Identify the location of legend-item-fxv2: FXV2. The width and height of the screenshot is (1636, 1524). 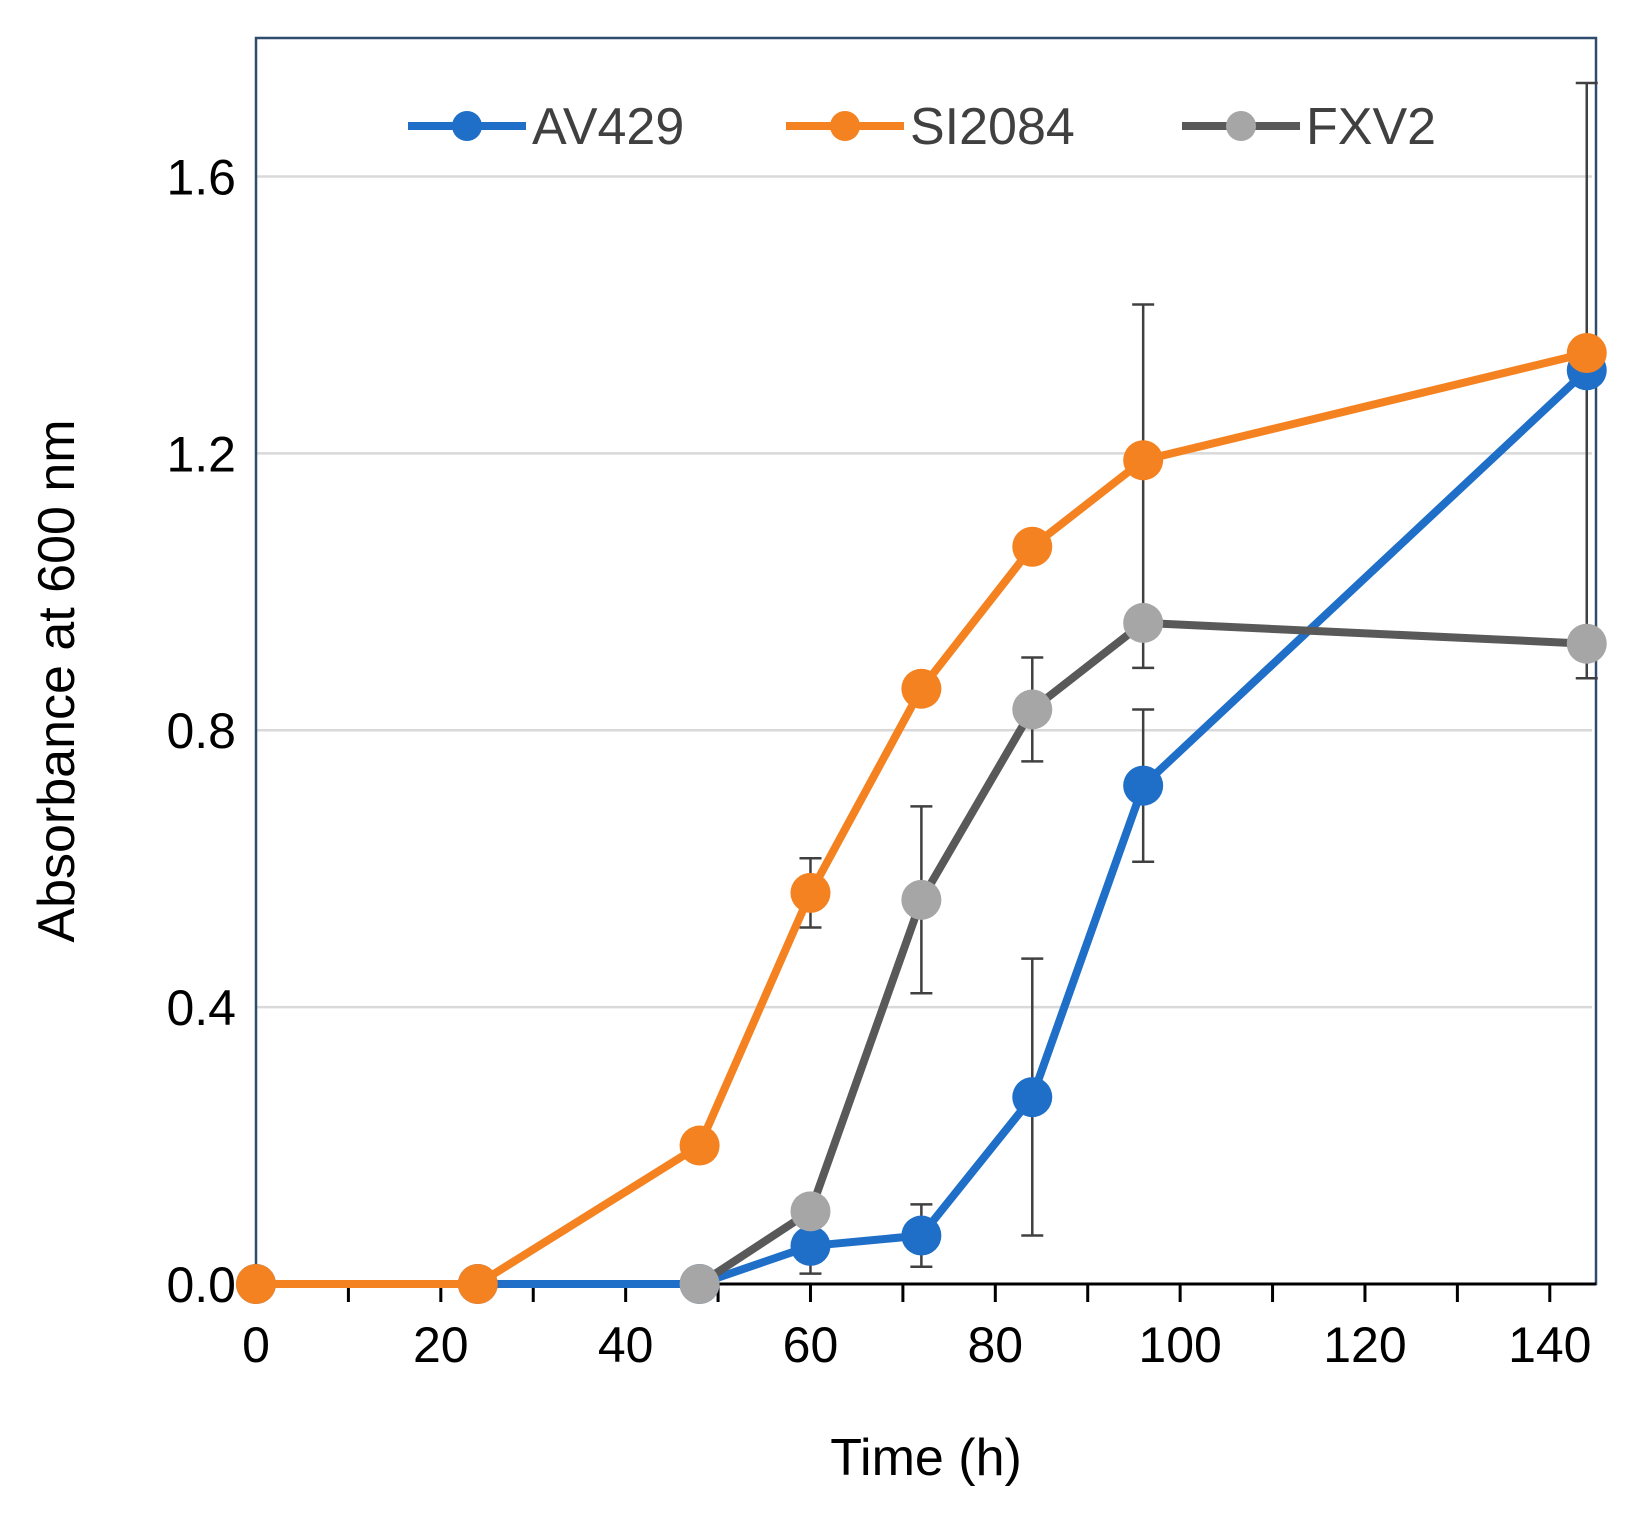
(1309, 127).